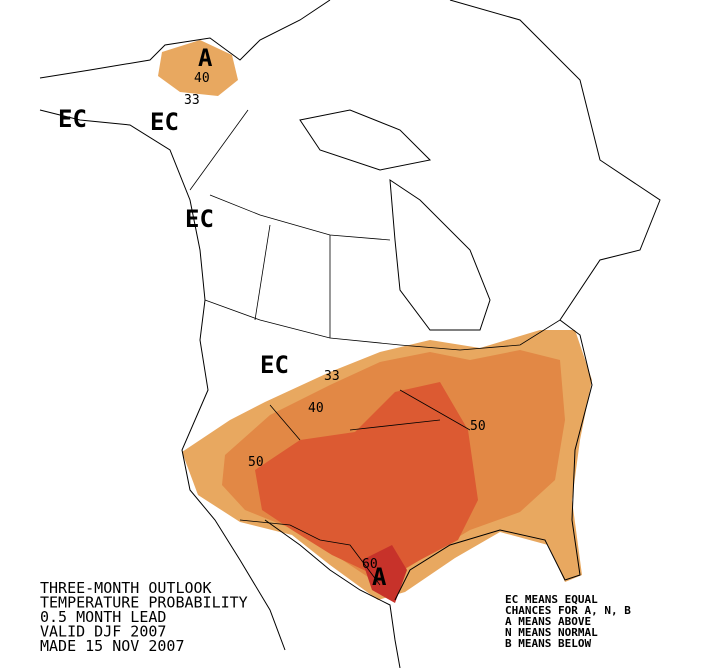  I want to click on title-line: 0.5 MONTH LEAD, so click(103, 617).